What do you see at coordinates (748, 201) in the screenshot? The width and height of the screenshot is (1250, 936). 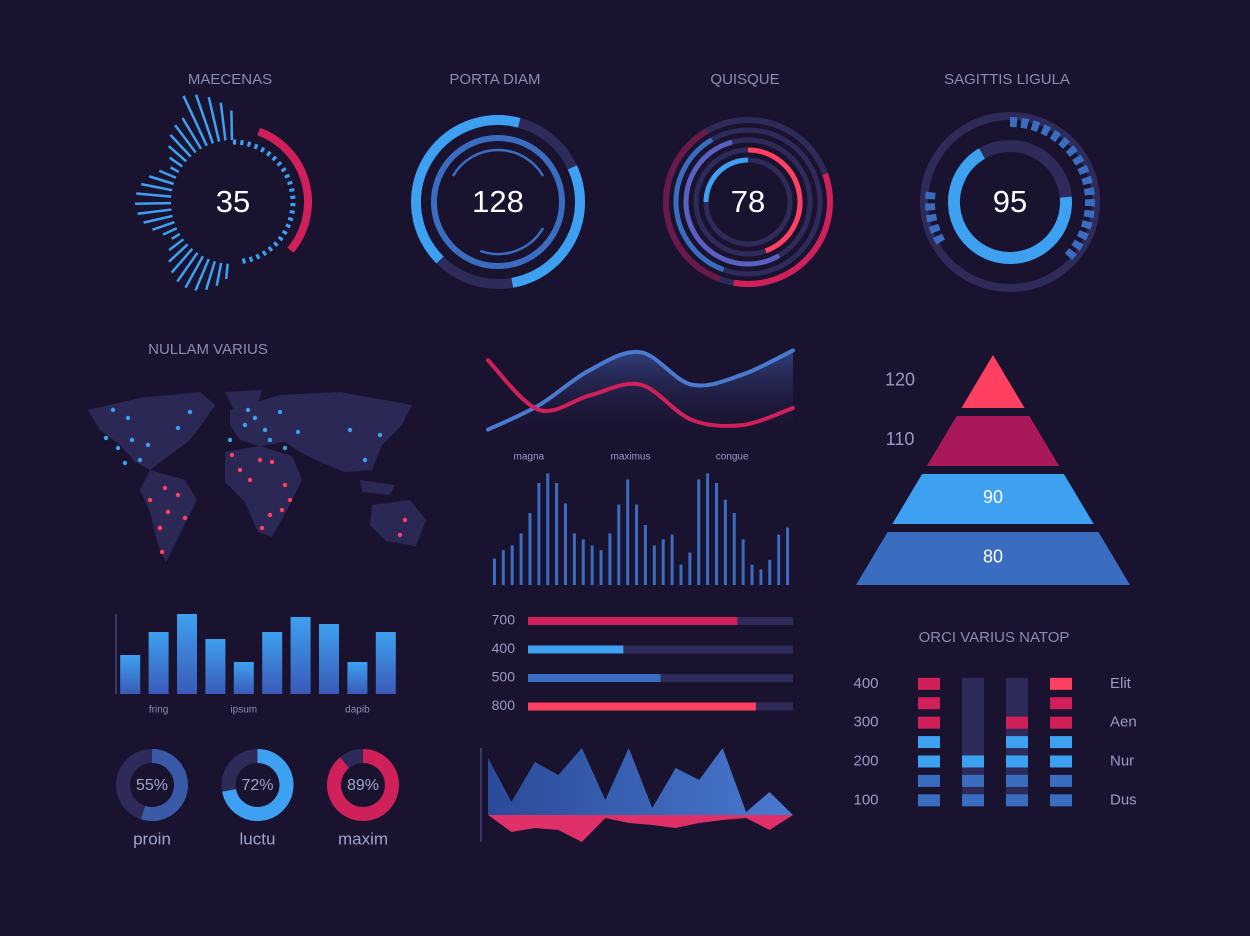 I see `gauge-value: 78` at bounding box center [748, 201].